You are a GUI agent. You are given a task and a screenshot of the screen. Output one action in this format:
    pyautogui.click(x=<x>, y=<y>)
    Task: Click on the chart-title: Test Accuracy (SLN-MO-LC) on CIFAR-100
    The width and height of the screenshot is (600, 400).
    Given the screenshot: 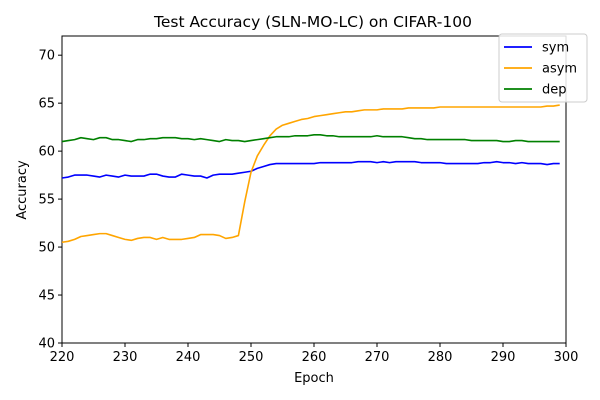 What is the action you would take?
    pyautogui.click(x=312, y=22)
    